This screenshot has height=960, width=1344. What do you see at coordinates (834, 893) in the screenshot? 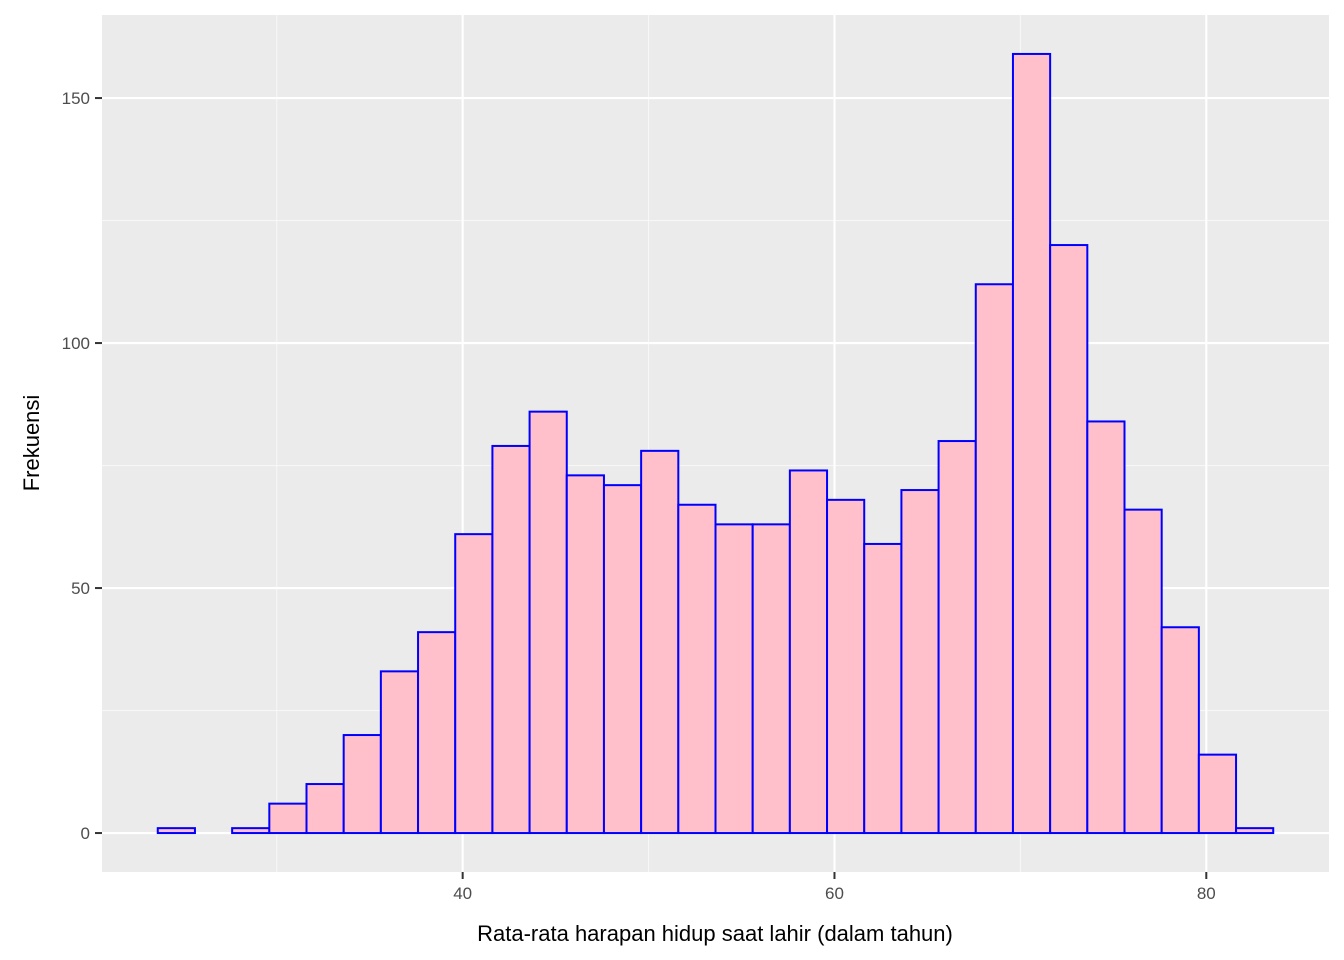
I see `x-tick-label: 60` at bounding box center [834, 893].